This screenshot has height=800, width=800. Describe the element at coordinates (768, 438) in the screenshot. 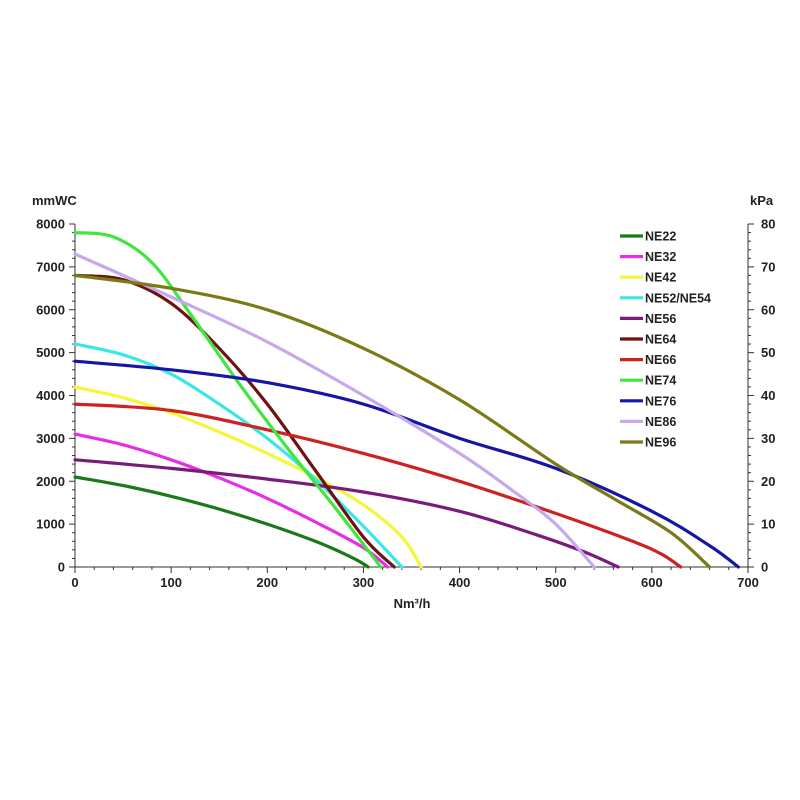

I see `right-y-tick-label: 30` at that location.